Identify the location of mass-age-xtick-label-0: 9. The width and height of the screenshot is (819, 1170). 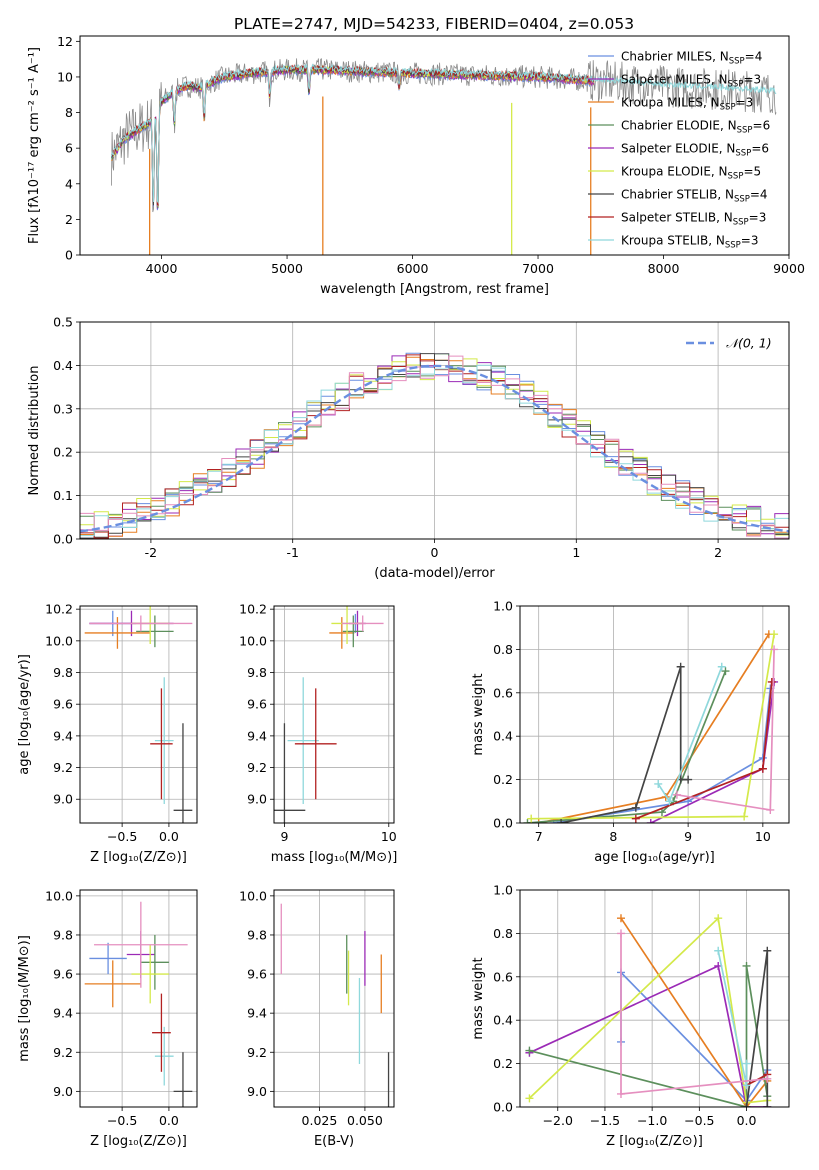
(284, 836).